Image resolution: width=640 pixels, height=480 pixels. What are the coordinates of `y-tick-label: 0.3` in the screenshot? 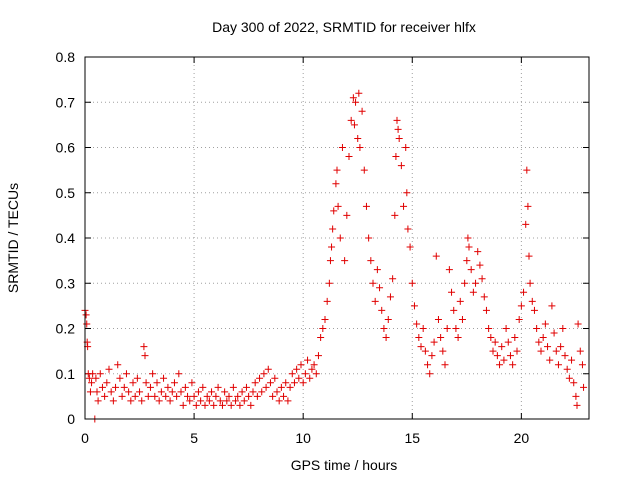 It's located at (66, 283).